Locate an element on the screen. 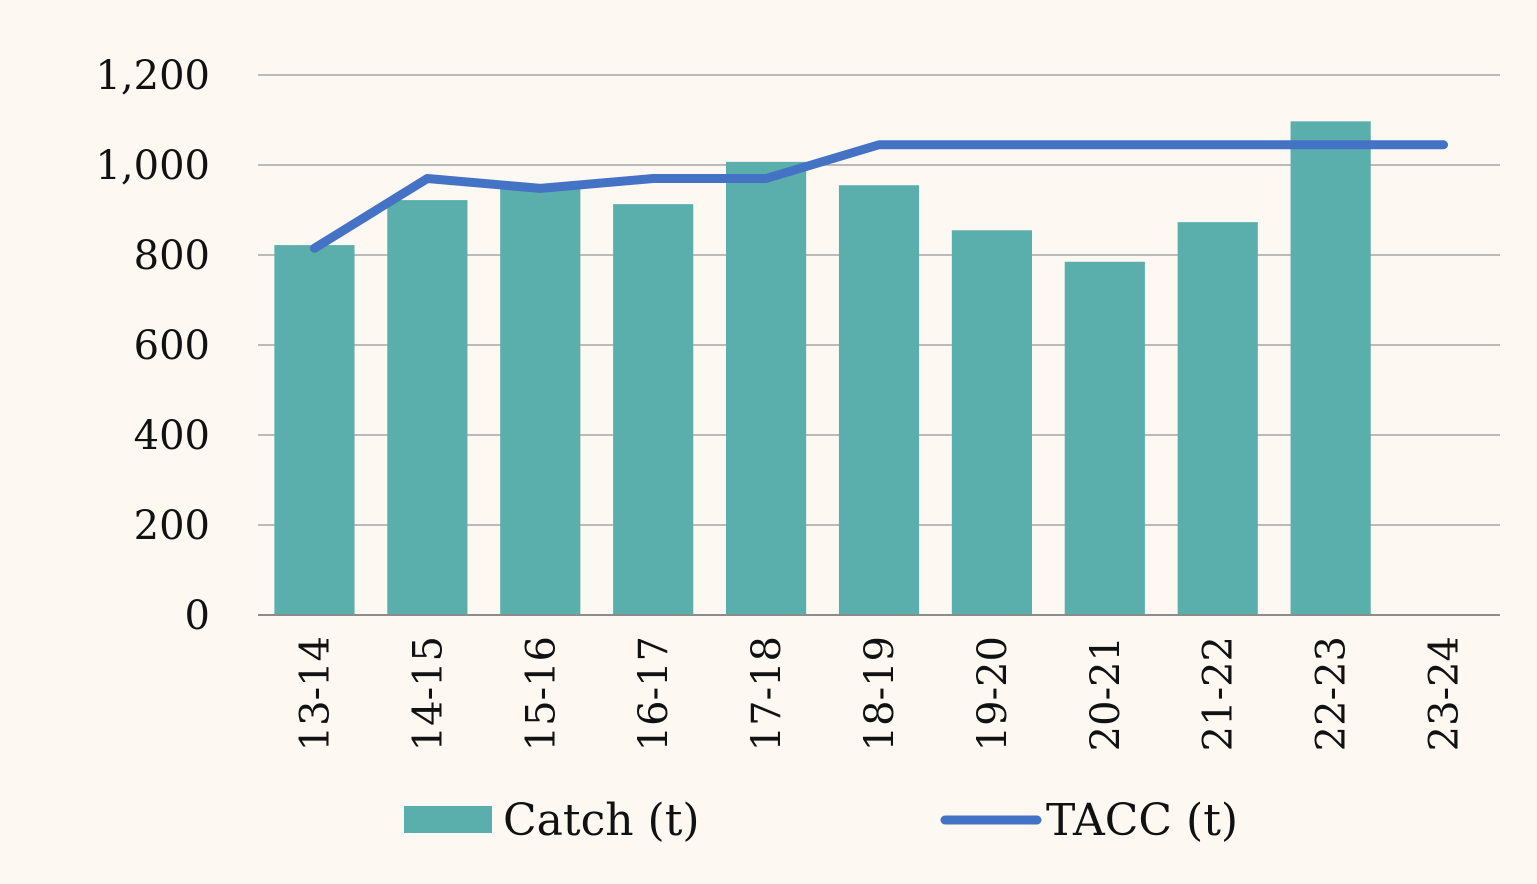  x-tick-label: 14-15 is located at coordinates (428, 693).